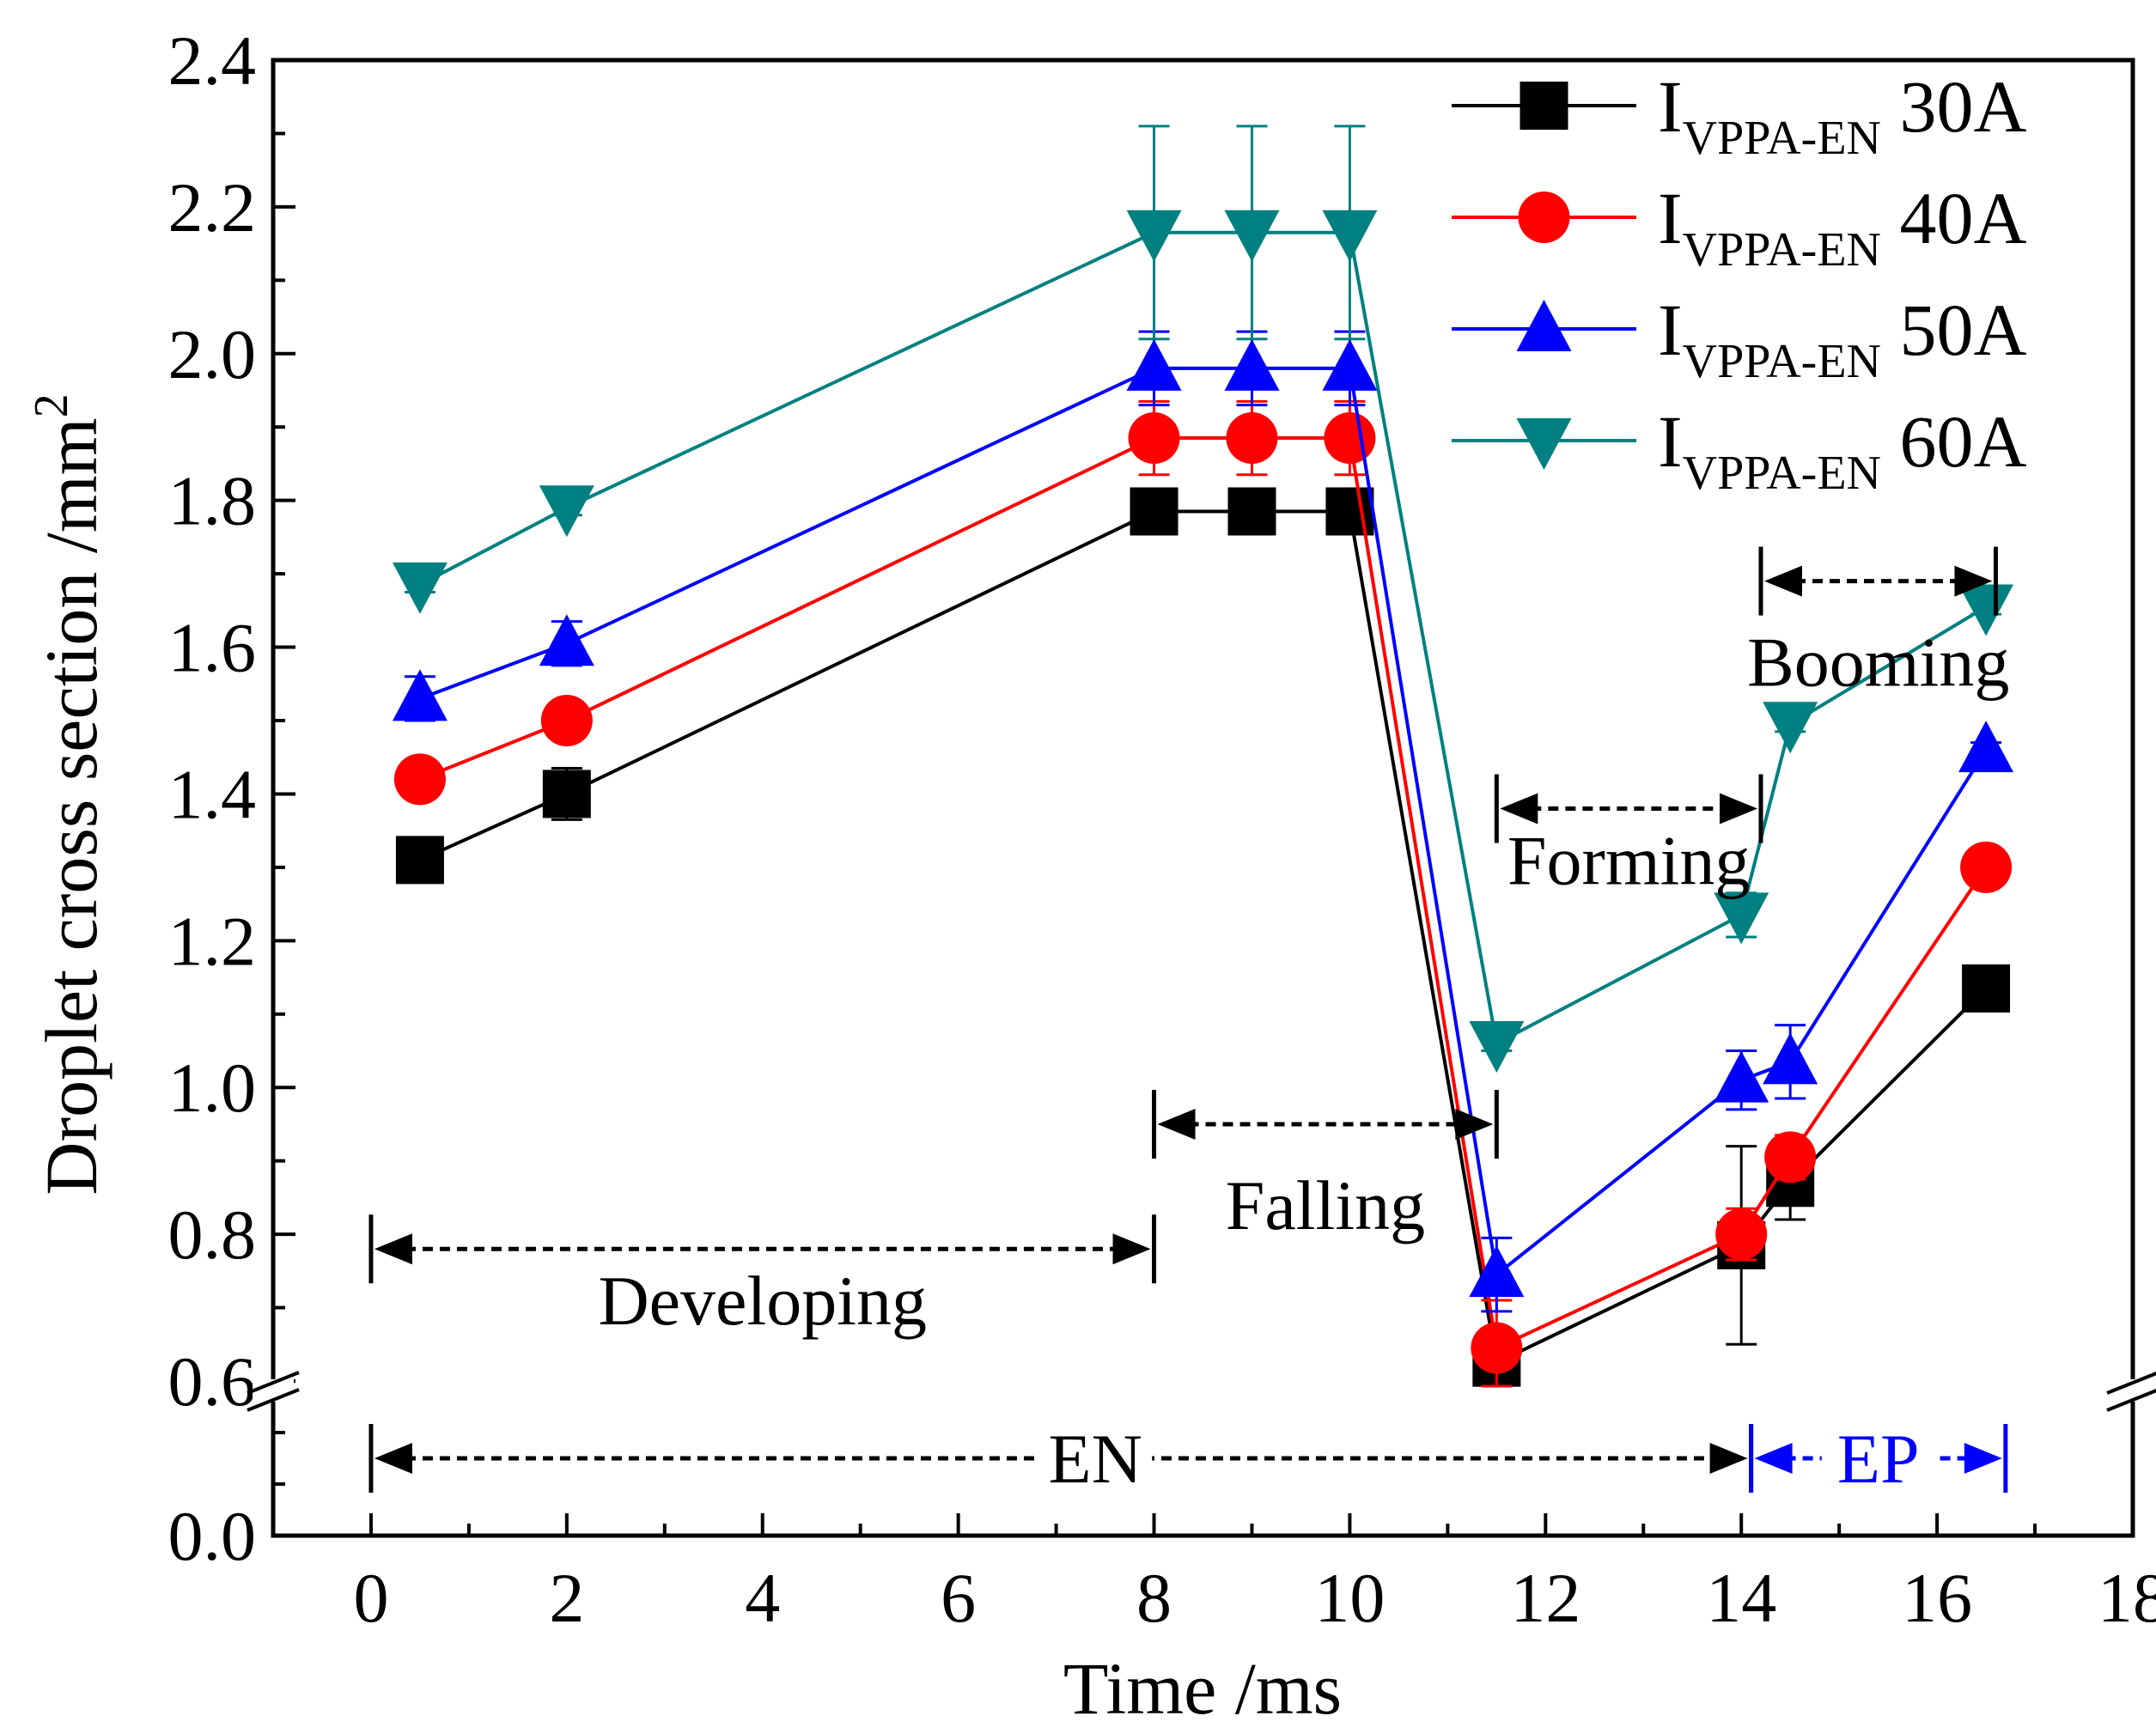 The height and width of the screenshot is (1734, 2156). What do you see at coordinates (1937, 1598) in the screenshot?
I see `x-tick-label: 16` at bounding box center [1937, 1598].